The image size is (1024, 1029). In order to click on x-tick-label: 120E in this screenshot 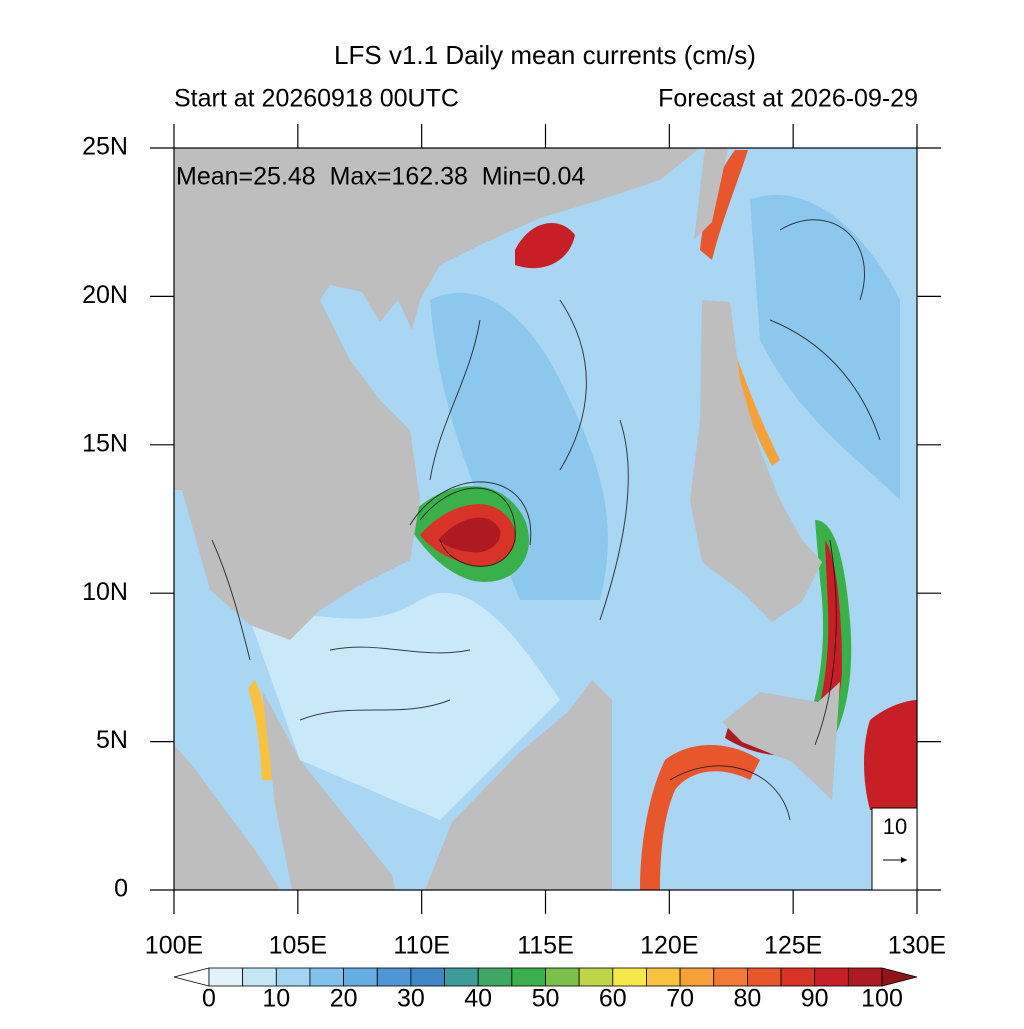, I will do `click(669, 946)`.